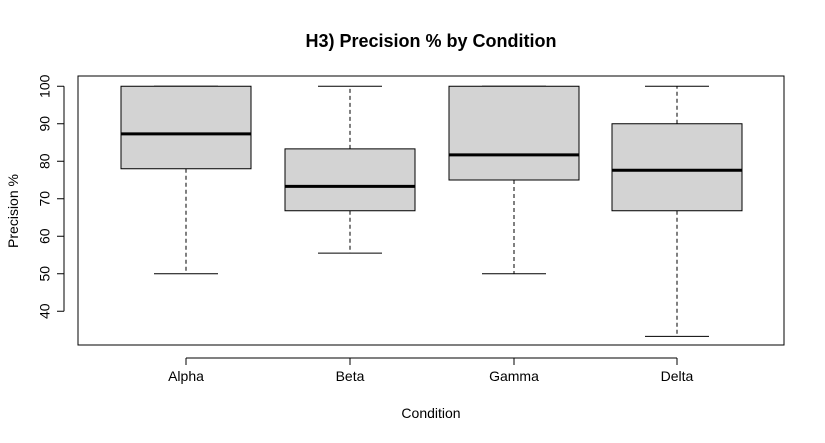 Image resolution: width=825 pixels, height=443 pixels. I want to click on x-tick-label-gamma: Gamma, so click(514, 376).